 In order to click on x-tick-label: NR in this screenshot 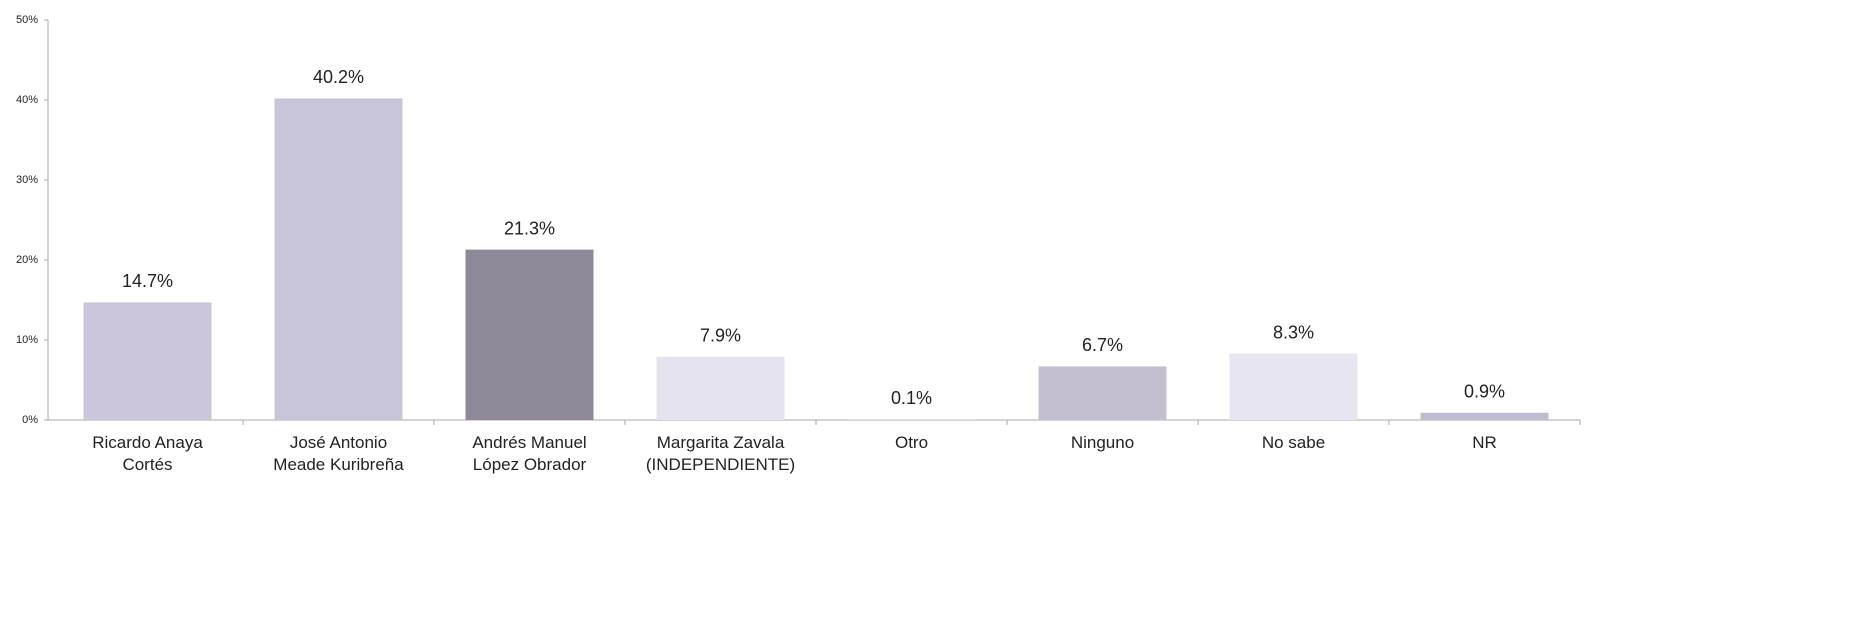, I will do `click(1484, 442)`.